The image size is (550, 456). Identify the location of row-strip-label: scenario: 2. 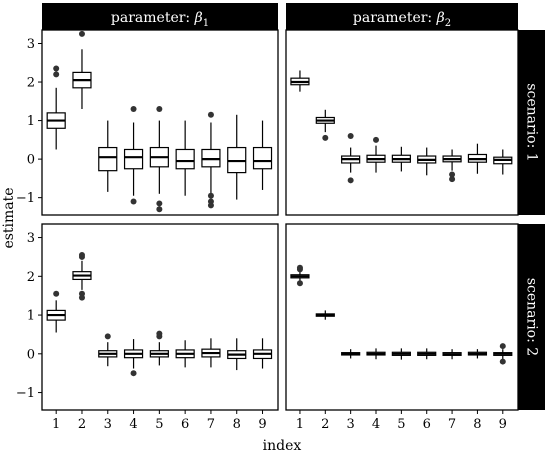
(532, 317).